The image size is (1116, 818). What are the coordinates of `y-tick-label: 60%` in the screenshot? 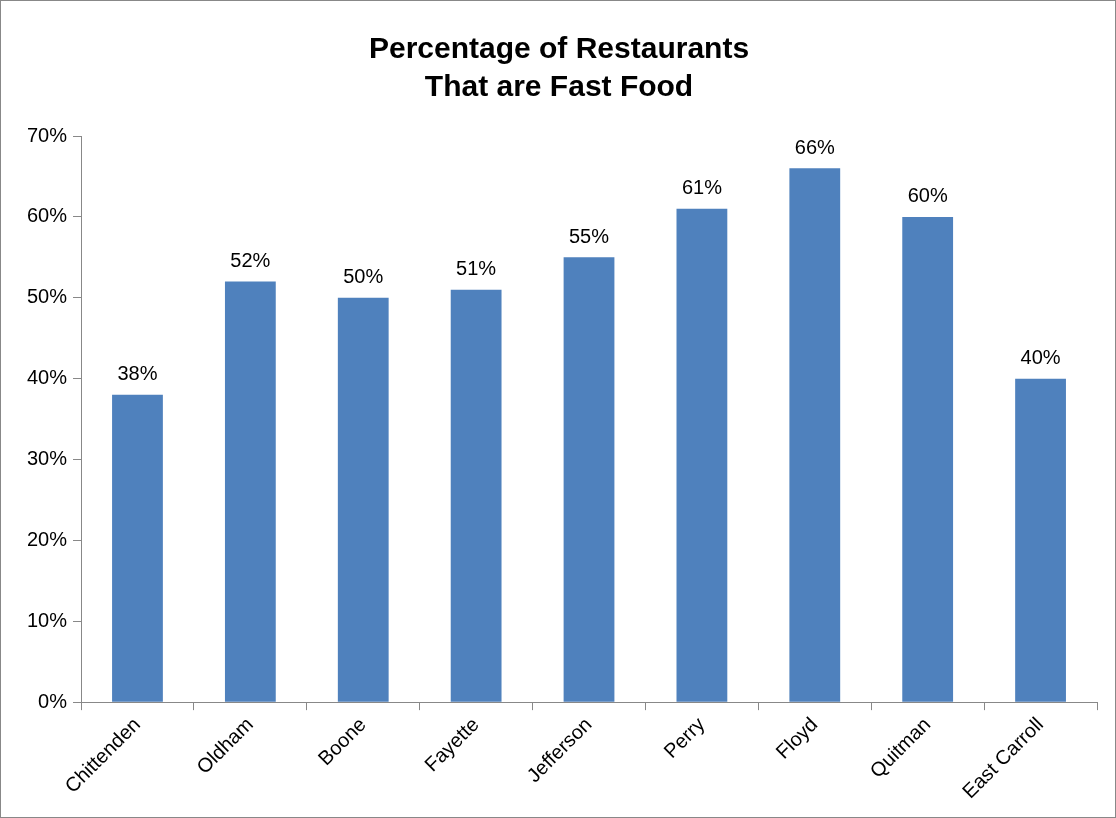 It's located at (47, 215).